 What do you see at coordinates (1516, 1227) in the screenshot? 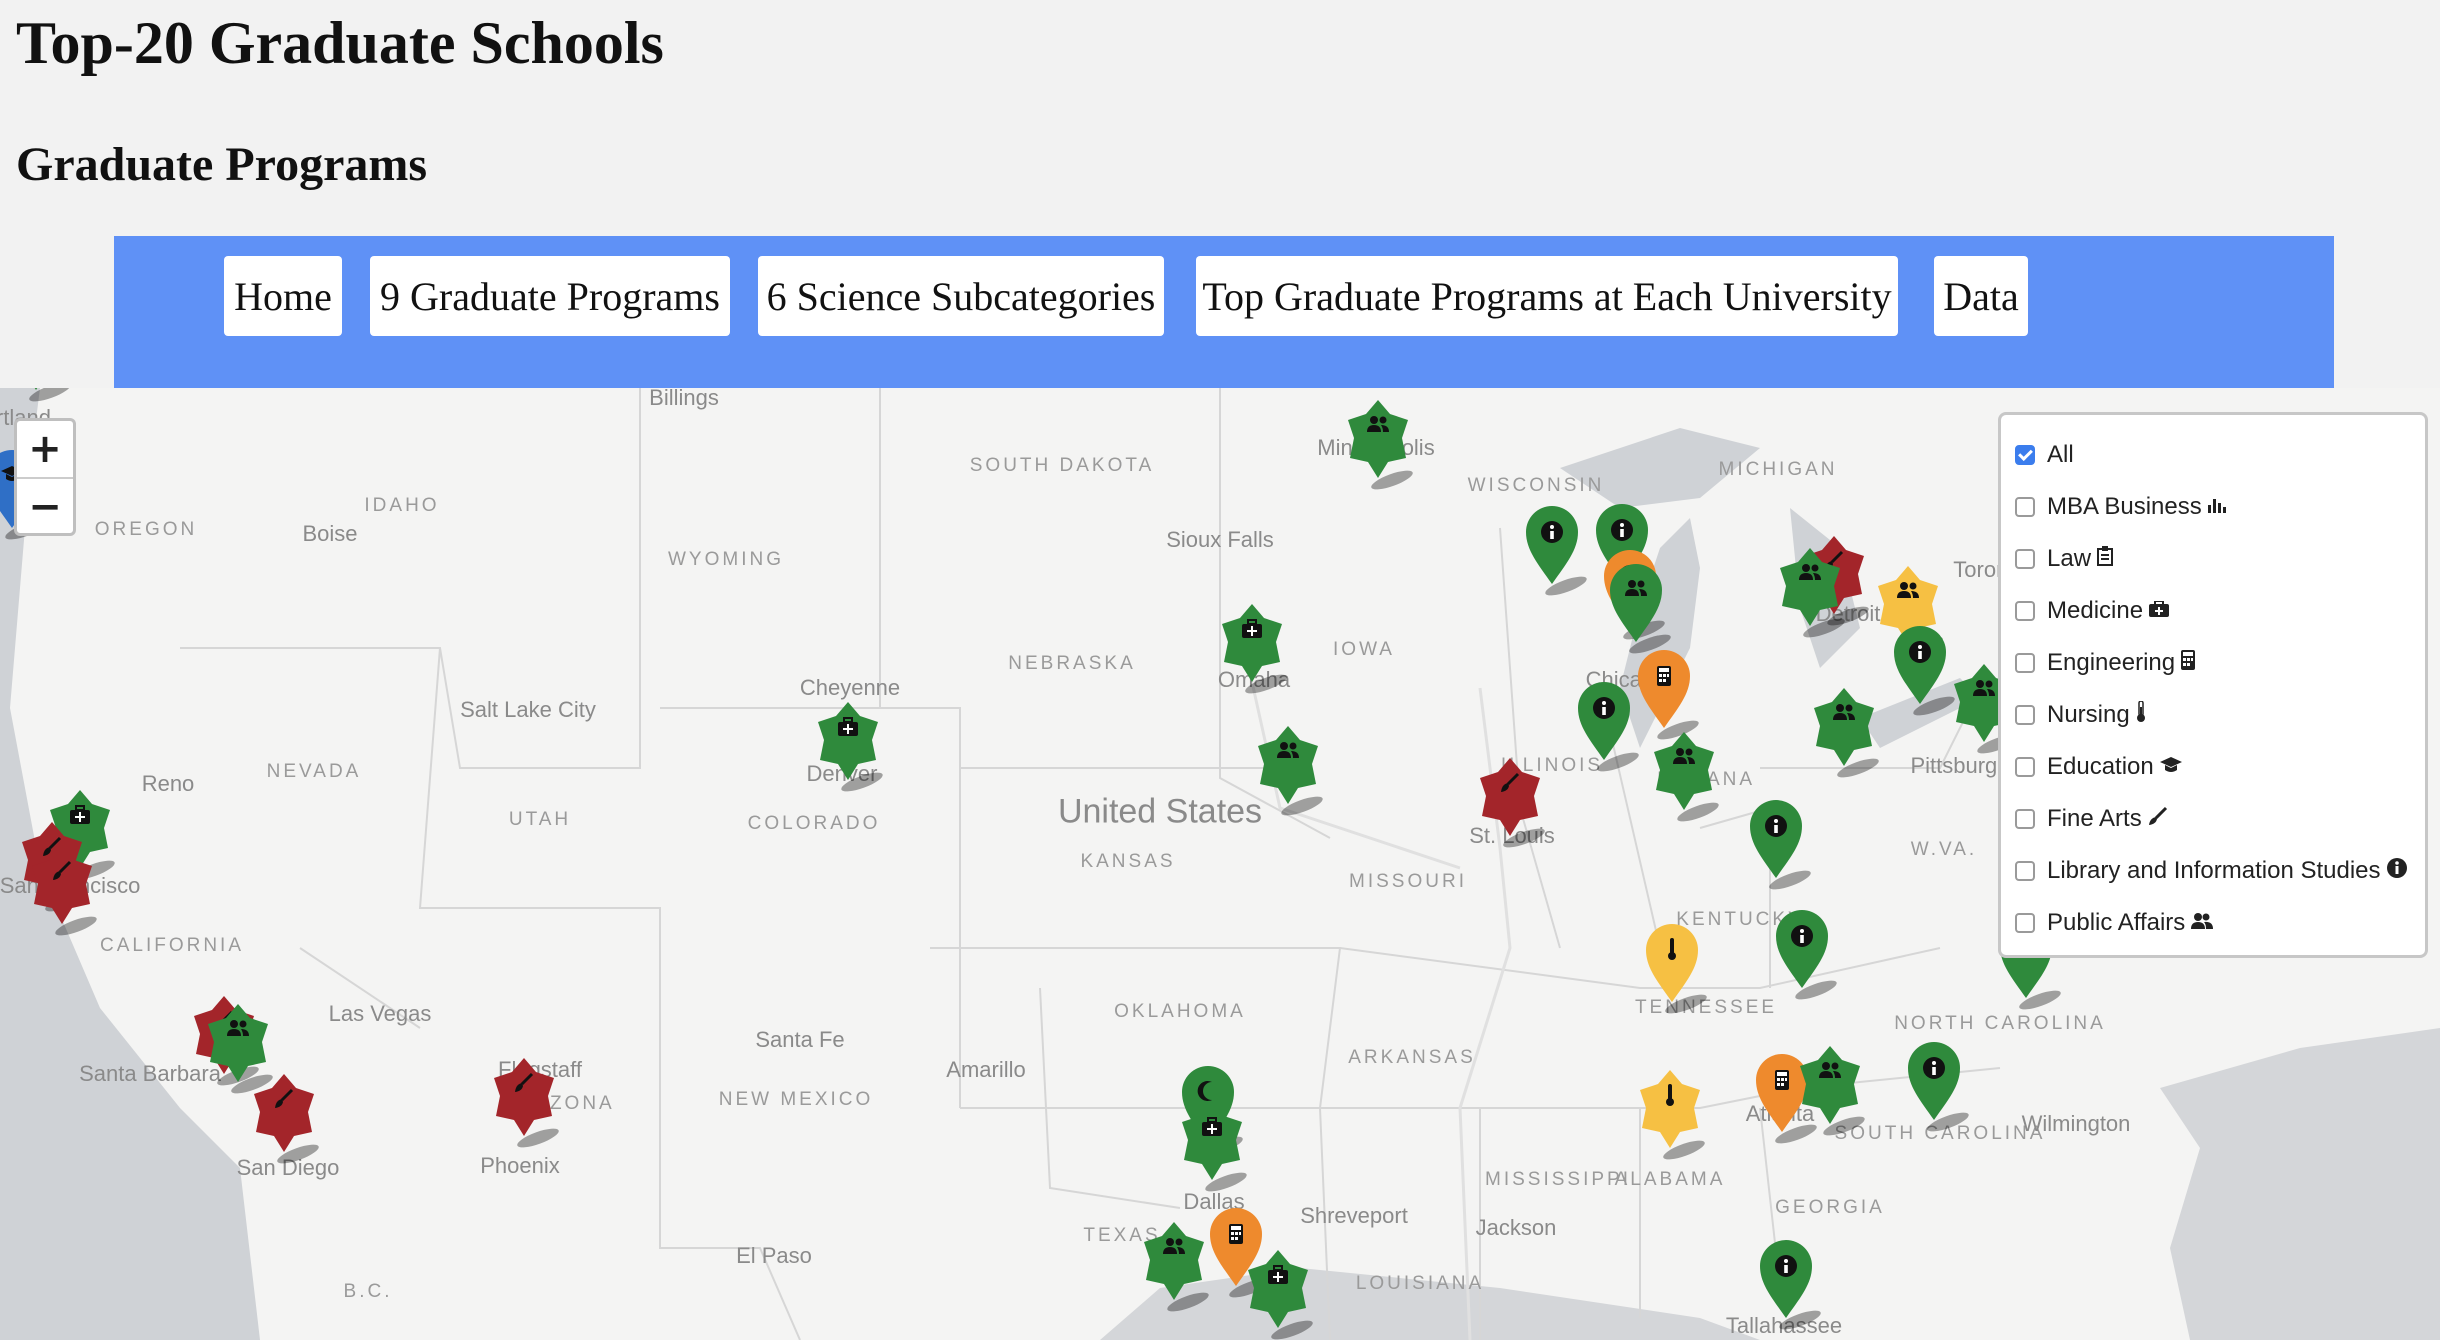
I see `city-label: Jackson` at bounding box center [1516, 1227].